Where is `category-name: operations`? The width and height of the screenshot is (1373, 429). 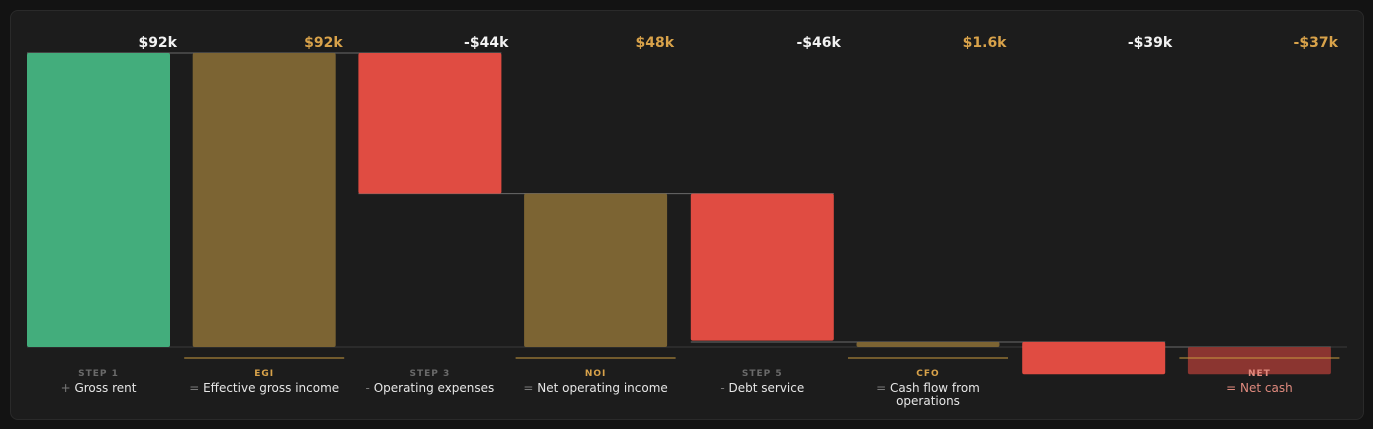
category-name: operations is located at coordinates (928, 401).